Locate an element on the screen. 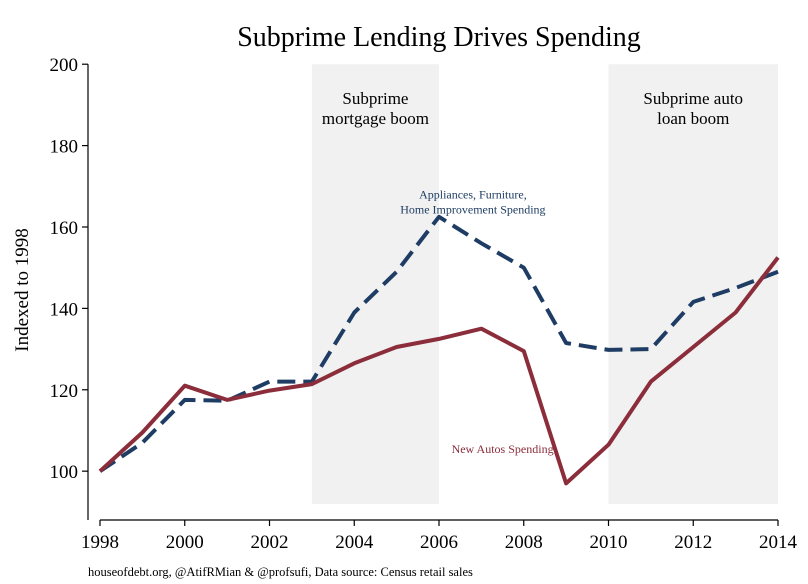 This screenshot has height=584, width=808. x-tick-label: 2002 is located at coordinates (270, 542).